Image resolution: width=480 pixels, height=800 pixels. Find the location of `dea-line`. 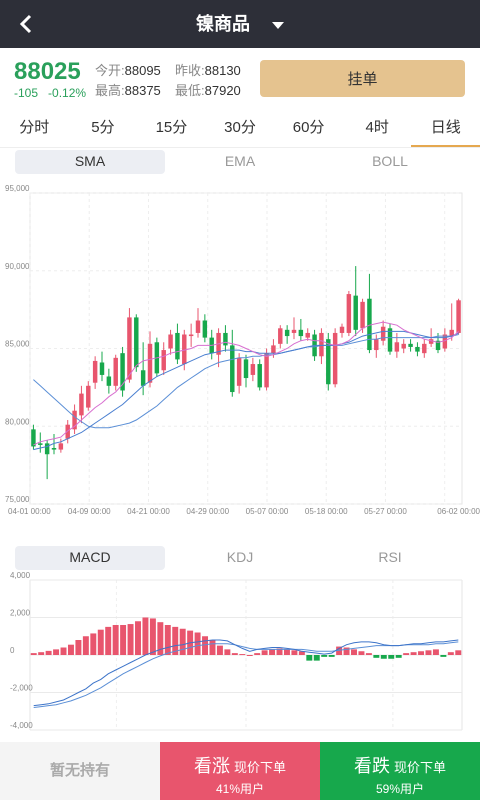

dea-line is located at coordinates (246, 674).